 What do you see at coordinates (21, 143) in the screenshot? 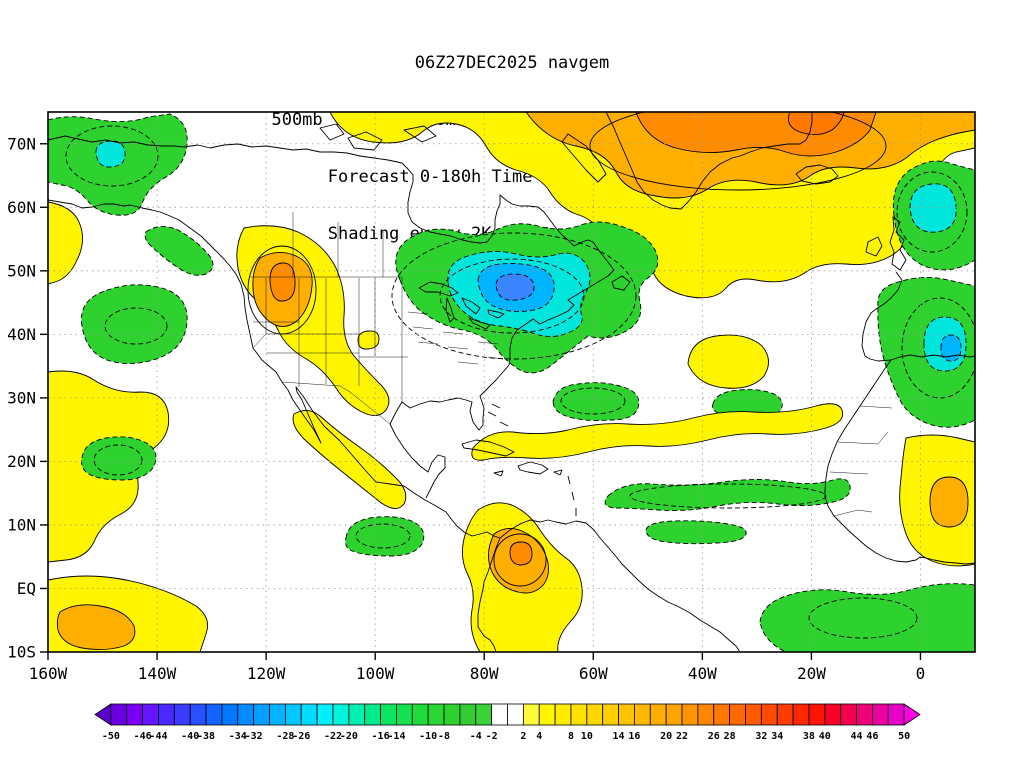
I see `svg-text: 70N` at bounding box center [21, 143].